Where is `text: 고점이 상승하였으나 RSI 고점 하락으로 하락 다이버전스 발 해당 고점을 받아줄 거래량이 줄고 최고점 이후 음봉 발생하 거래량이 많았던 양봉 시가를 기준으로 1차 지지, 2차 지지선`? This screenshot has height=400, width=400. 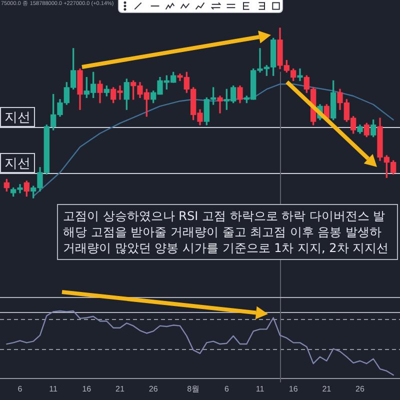 text: 고점이 상승하였으나 RSI 고점 하락으로 하락 다이버전스 발 해당 고점을 받아줄 거래량이 줄고 최고점 이후 음봉 발생하 거래량이 많았던 양봉 시가를 기준으로 1차 지지, 2차 지지선 is located at coordinates (227, 232).